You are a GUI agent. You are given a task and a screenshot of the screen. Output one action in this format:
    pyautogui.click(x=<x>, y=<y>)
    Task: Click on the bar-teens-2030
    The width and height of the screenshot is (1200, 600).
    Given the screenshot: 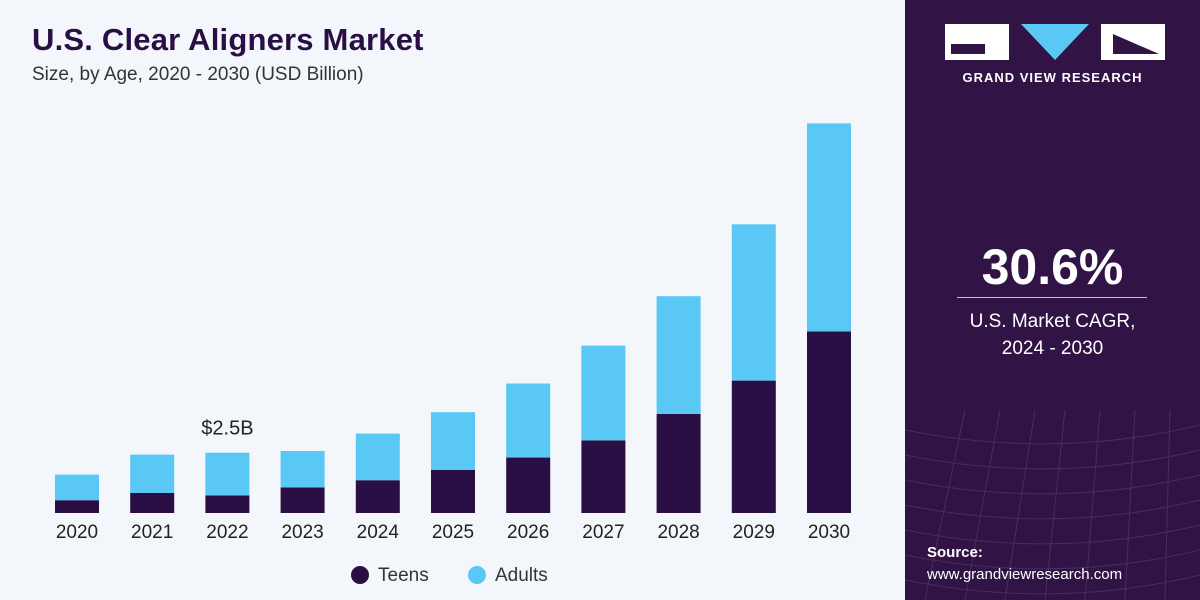 What is the action you would take?
    pyautogui.click(x=829, y=422)
    